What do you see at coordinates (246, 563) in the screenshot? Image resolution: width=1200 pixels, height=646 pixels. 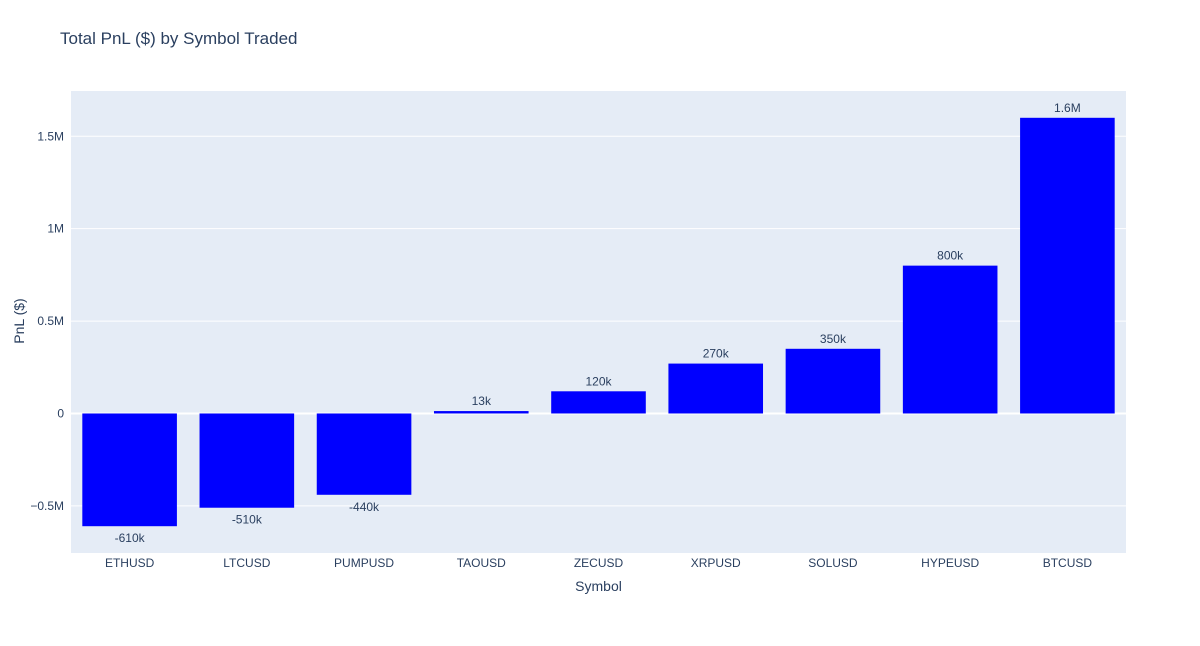 I see `x-tick-label: LTCUSD` at bounding box center [246, 563].